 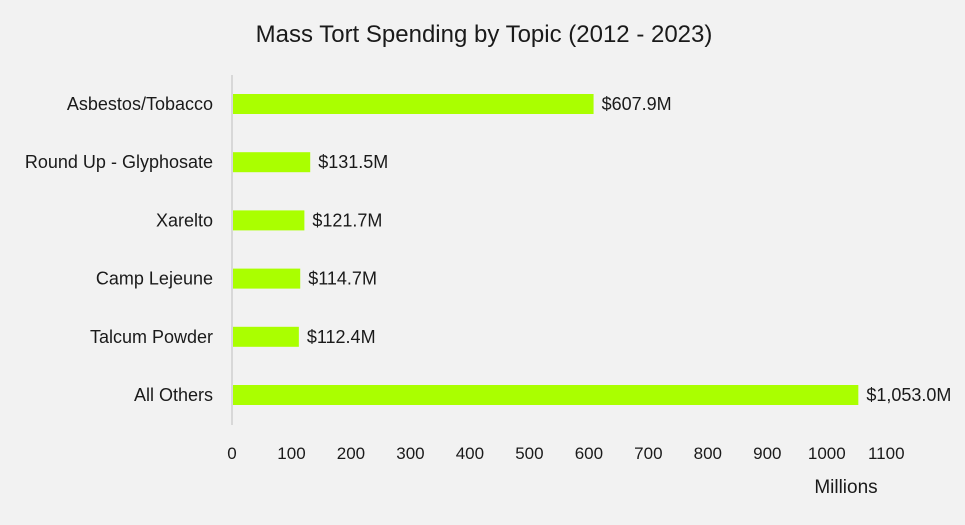 What do you see at coordinates (342, 279) in the screenshot?
I see `value-label-3: $114.7M` at bounding box center [342, 279].